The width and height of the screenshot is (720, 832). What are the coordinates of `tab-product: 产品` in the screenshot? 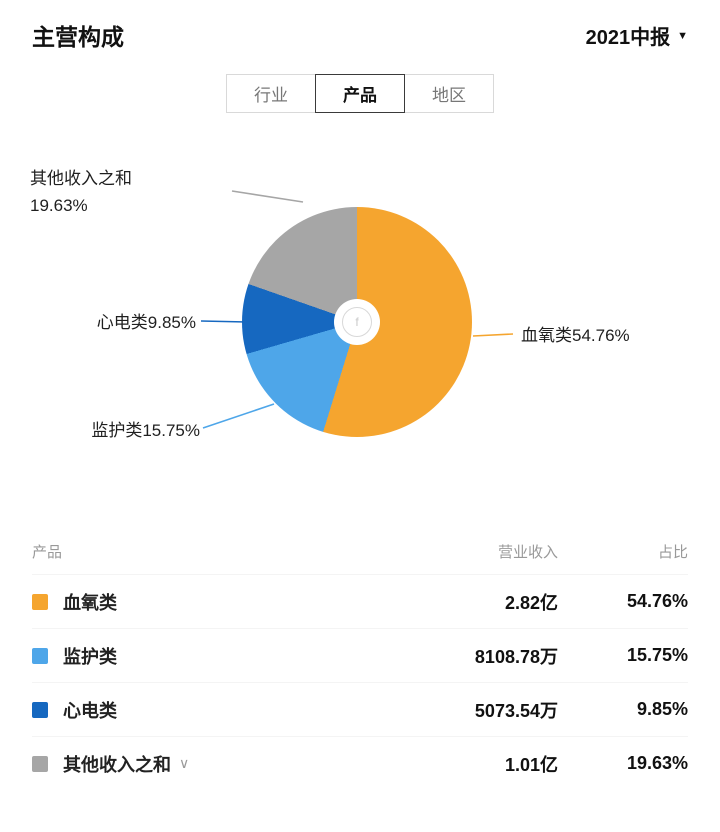 It's located at (360, 93).